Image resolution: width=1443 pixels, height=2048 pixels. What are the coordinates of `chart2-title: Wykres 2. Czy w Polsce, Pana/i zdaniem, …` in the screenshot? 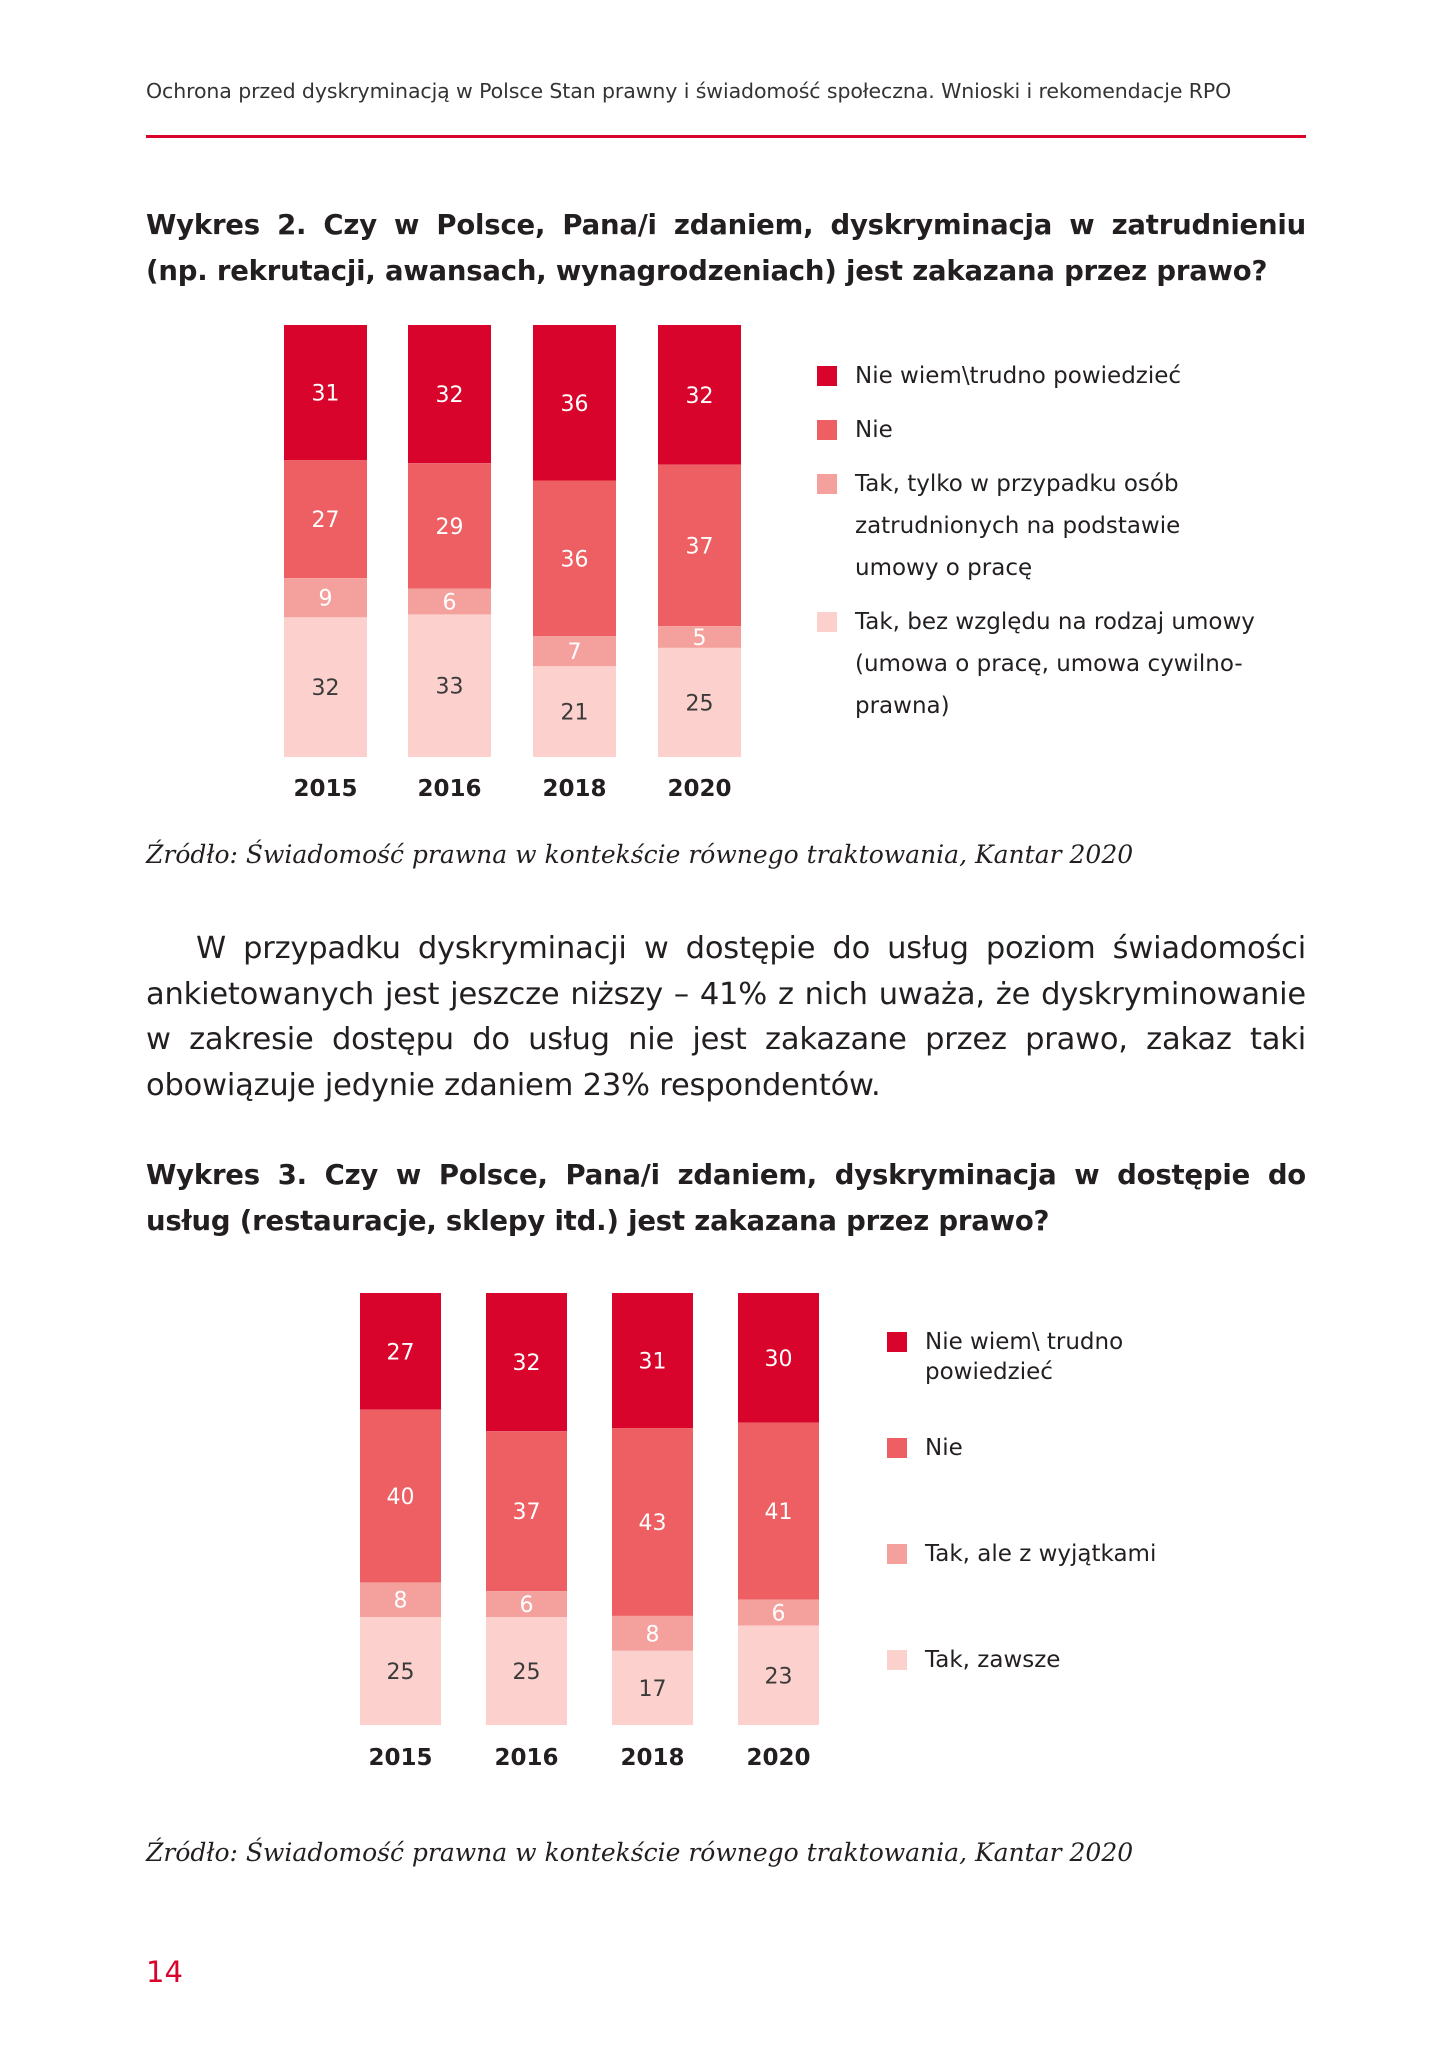 It's located at (726, 248).